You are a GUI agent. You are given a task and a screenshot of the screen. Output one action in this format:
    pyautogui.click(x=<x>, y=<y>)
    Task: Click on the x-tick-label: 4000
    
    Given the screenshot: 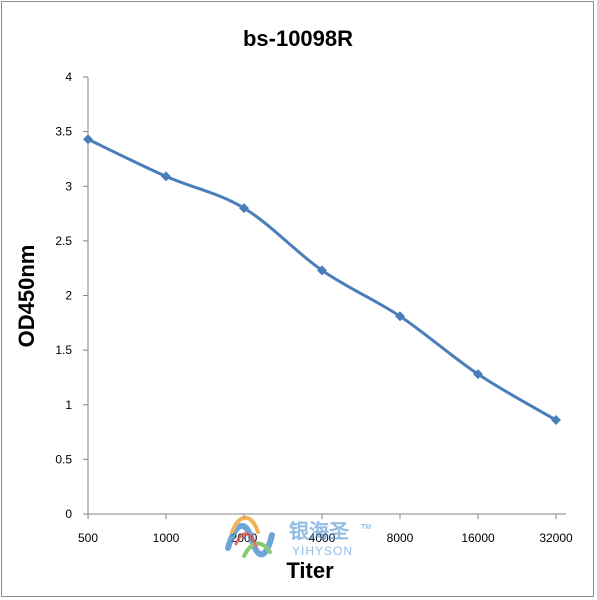 What is the action you would take?
    pyautogui.click(x=322, y=538)
    